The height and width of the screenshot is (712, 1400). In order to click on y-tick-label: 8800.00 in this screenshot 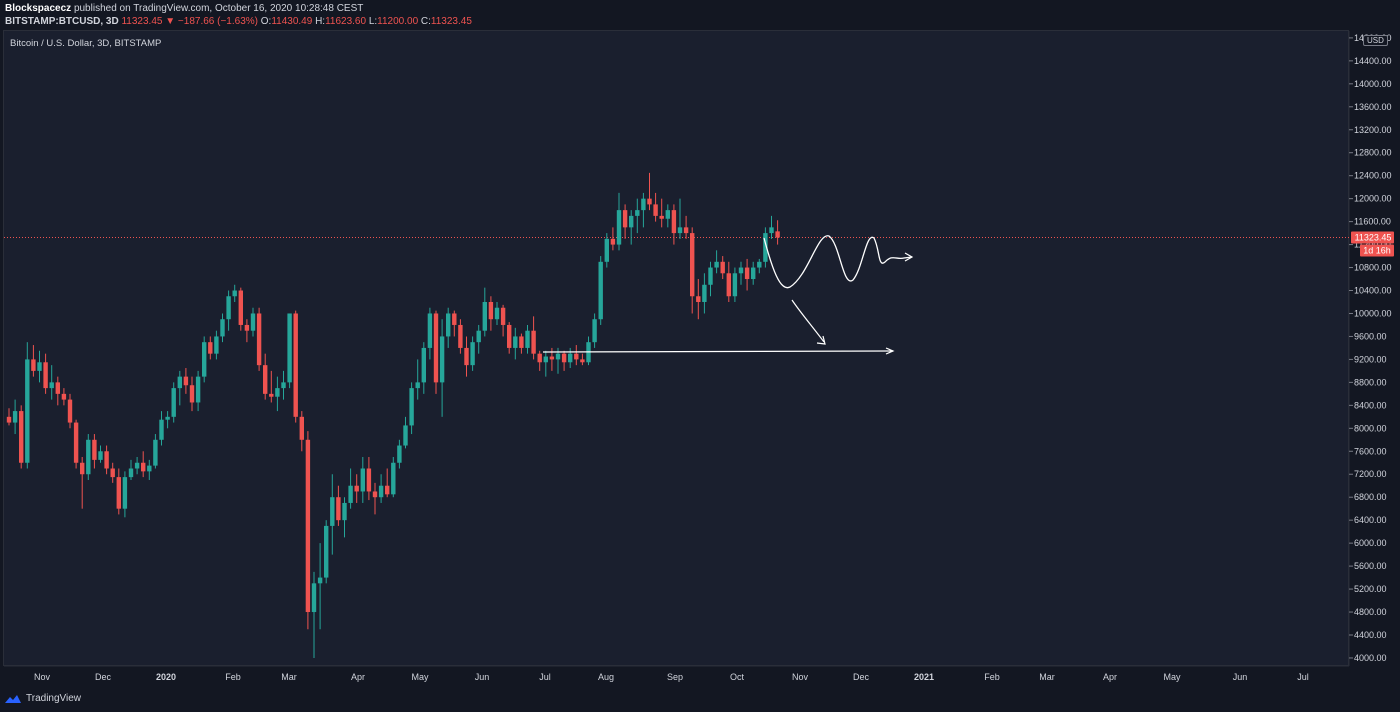, I will do `click(1370, 382)`.